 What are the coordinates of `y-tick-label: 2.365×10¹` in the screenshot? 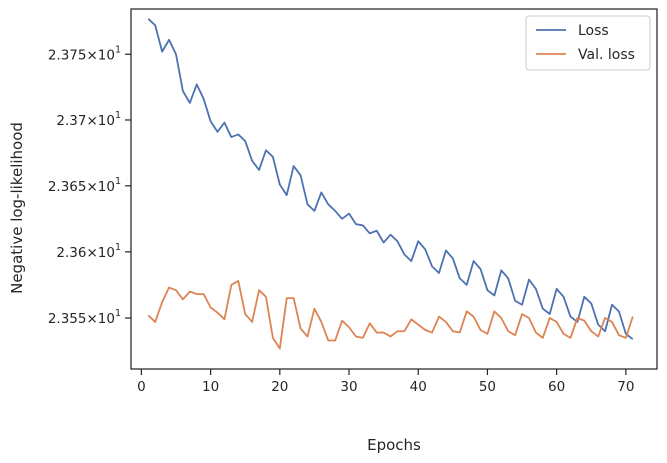 It's located at (84, 185).